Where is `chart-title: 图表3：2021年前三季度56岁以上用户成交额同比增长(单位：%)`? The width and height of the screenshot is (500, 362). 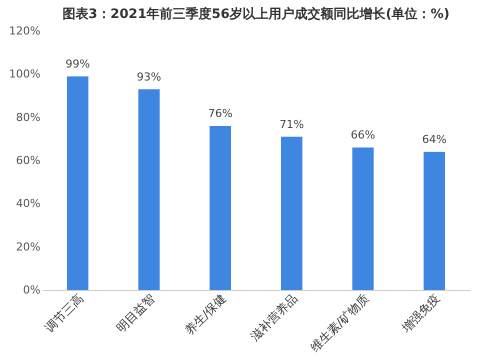
chart-title: 图表3：2021年前三季度56岁以上用户成交额同比增长(单位：%) is located at coordinates (256, 14).